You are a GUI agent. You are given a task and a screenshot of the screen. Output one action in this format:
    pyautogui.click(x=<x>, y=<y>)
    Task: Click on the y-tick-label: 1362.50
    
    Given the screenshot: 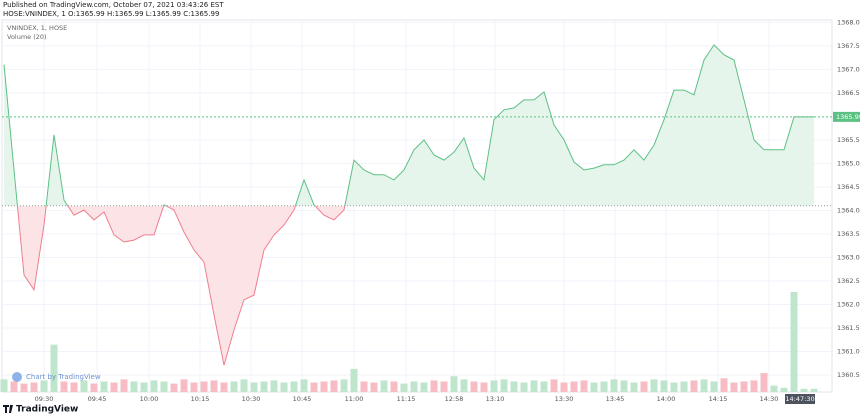 What is the action you would take?
    pyautogui.click(x=848, y=281)
    